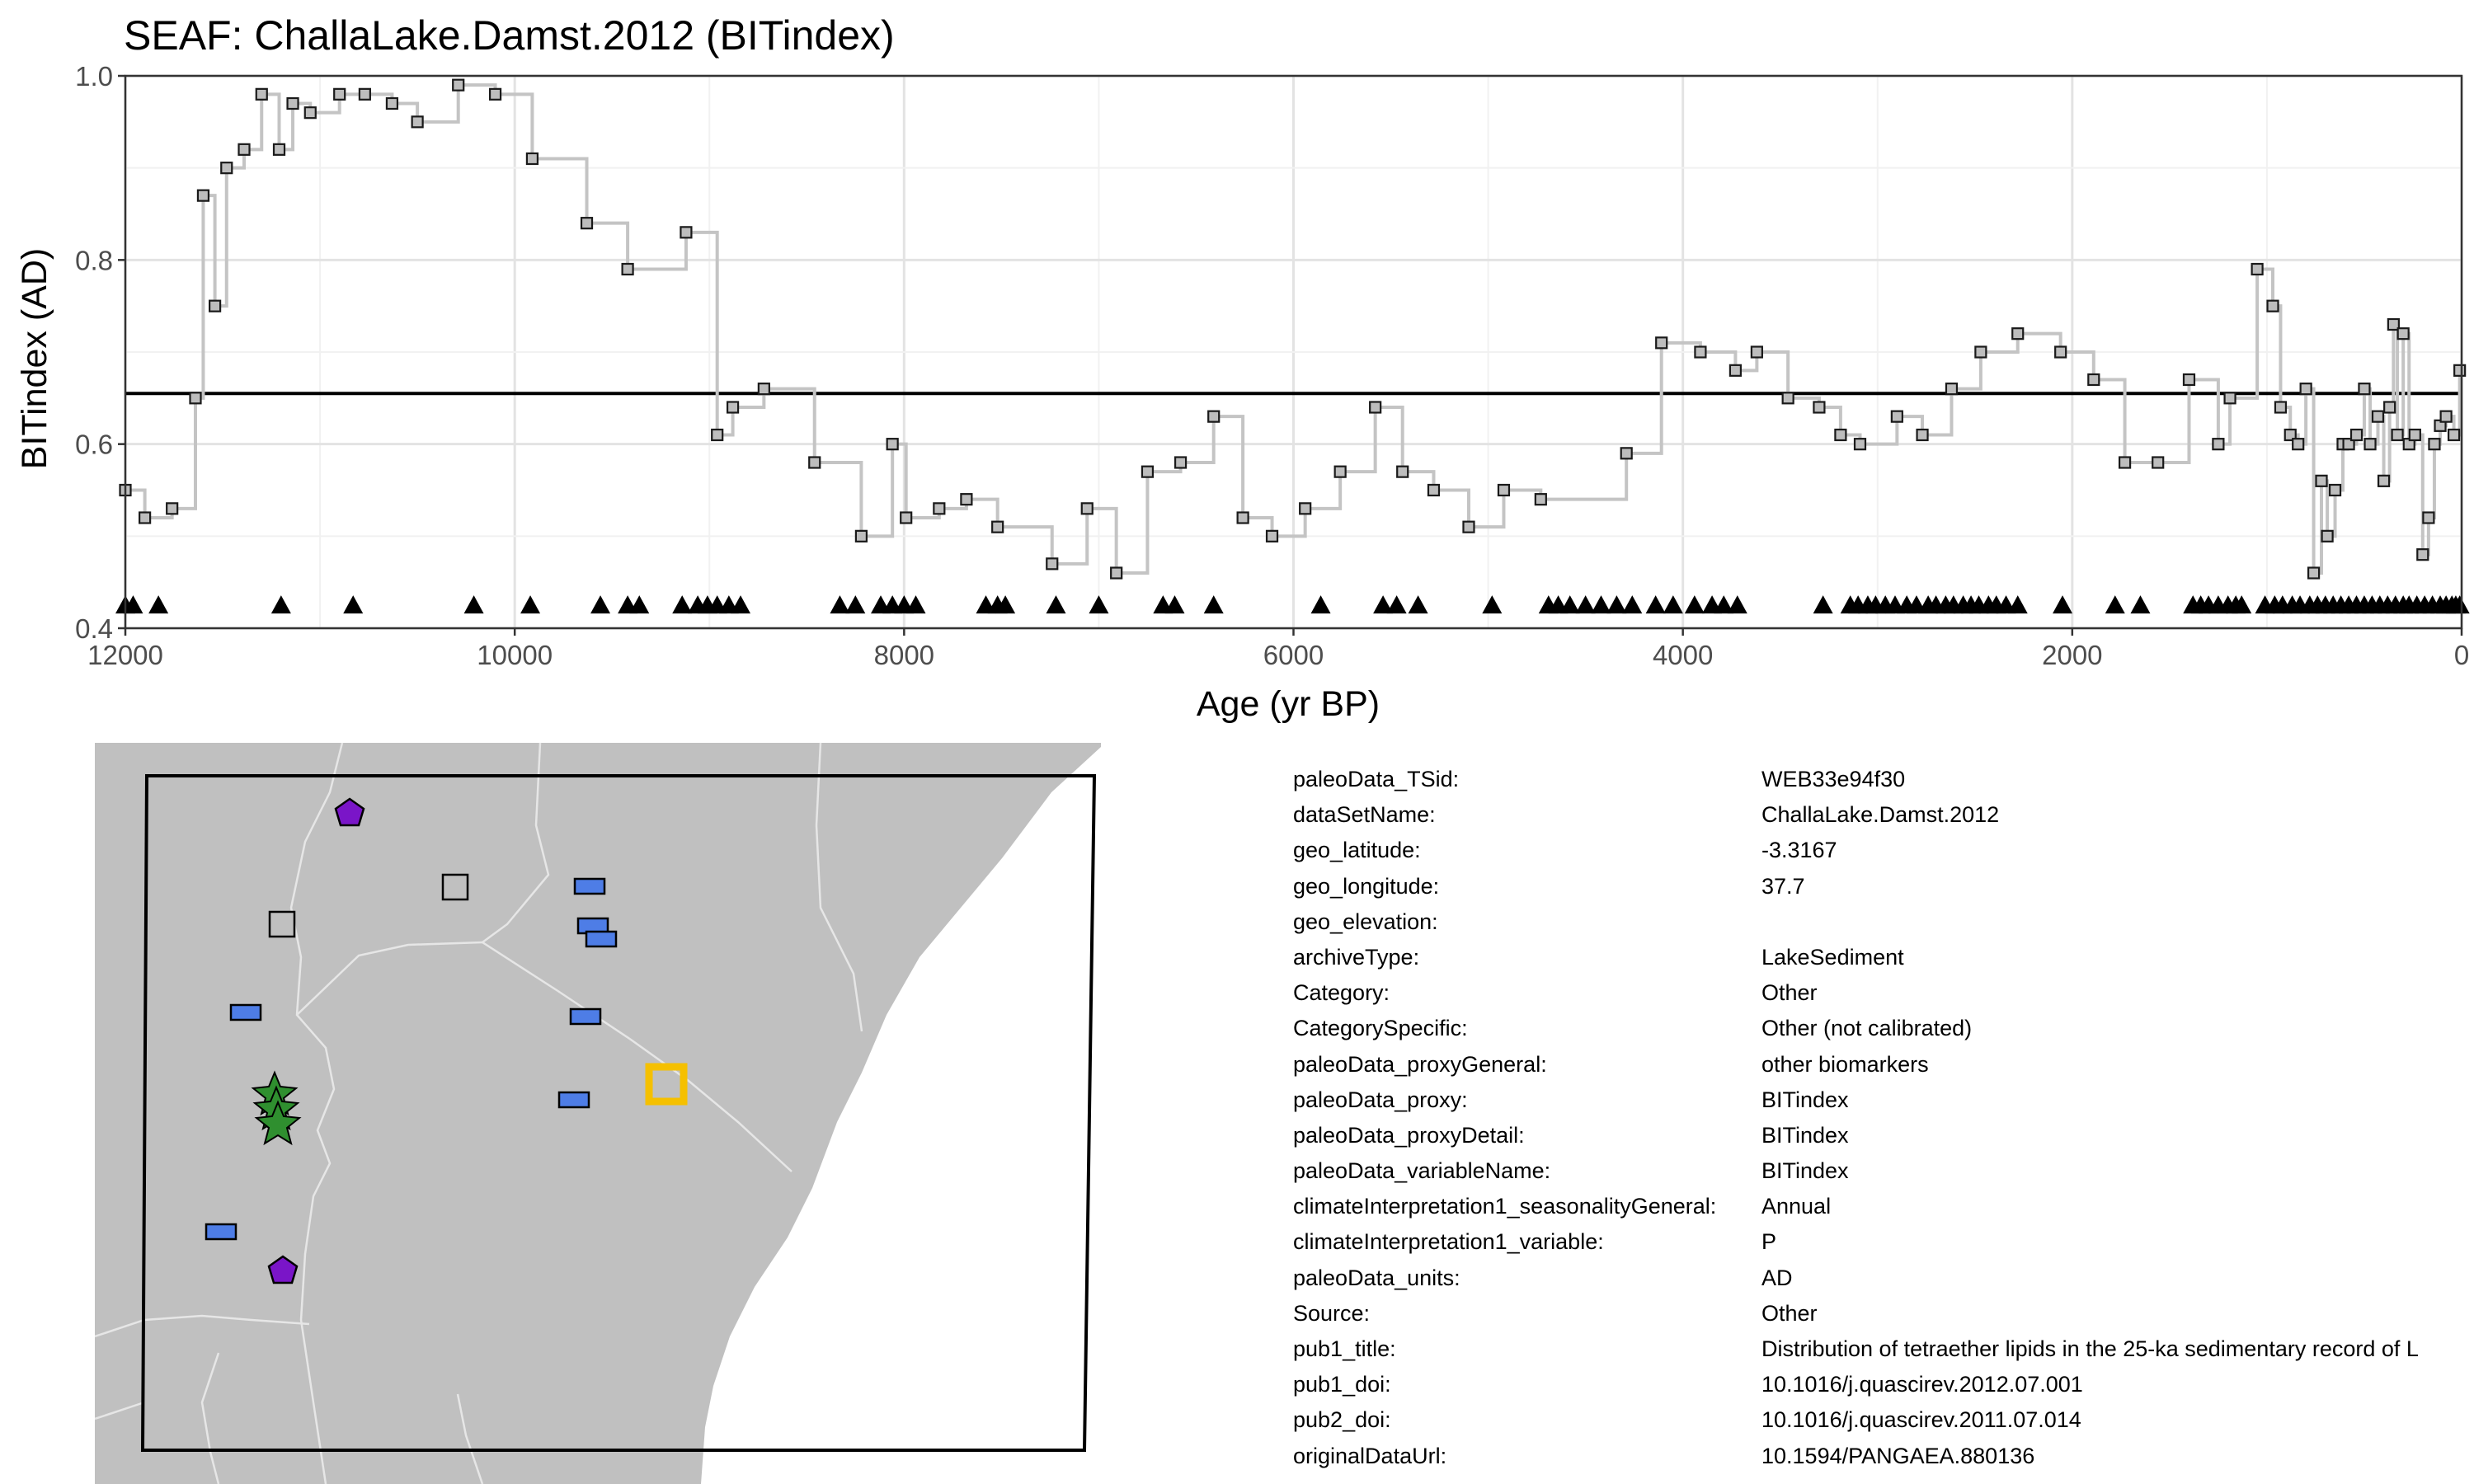  What do you see at coordinates (1883, 1100) in the screenshot?
I see `metadata-row: paleoData_proxy: BITindex` at bounding box center [1883, 1100].